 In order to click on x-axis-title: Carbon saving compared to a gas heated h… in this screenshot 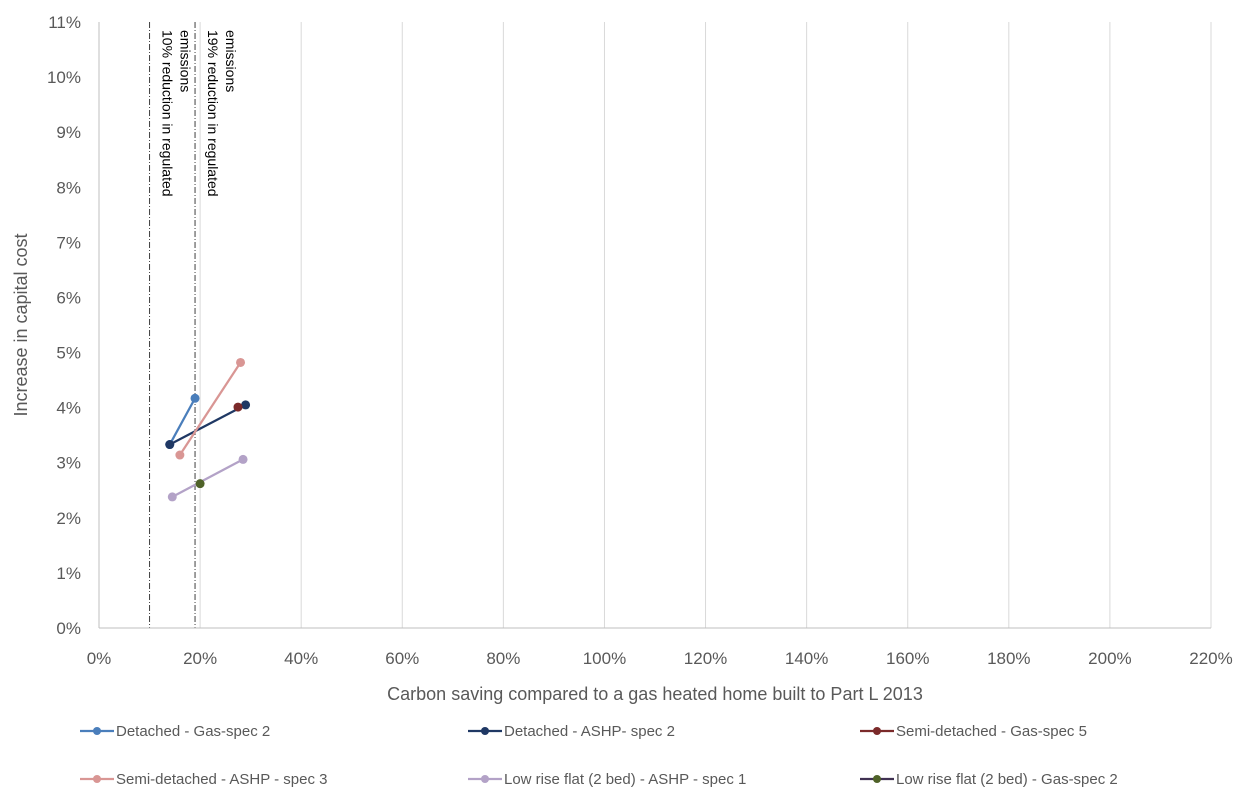, I will do `click(655, 694)`.